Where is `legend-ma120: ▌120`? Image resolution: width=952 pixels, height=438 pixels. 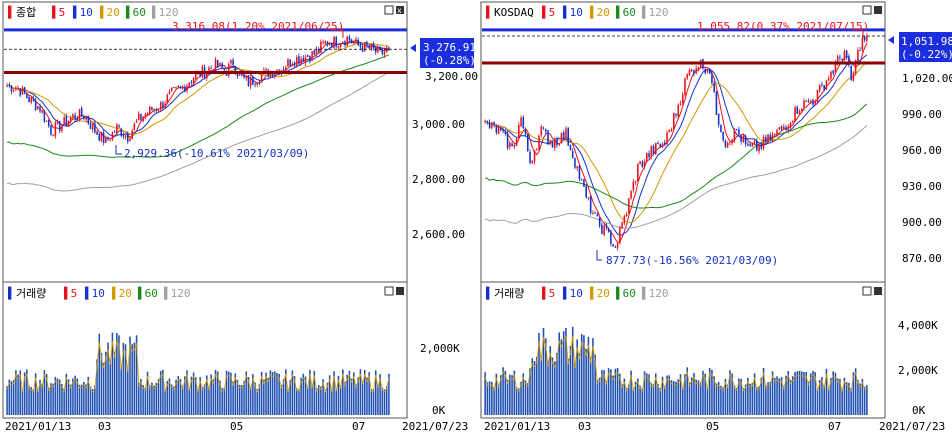 legend-ma120: ▌120 is located at coordinates (655, 12).